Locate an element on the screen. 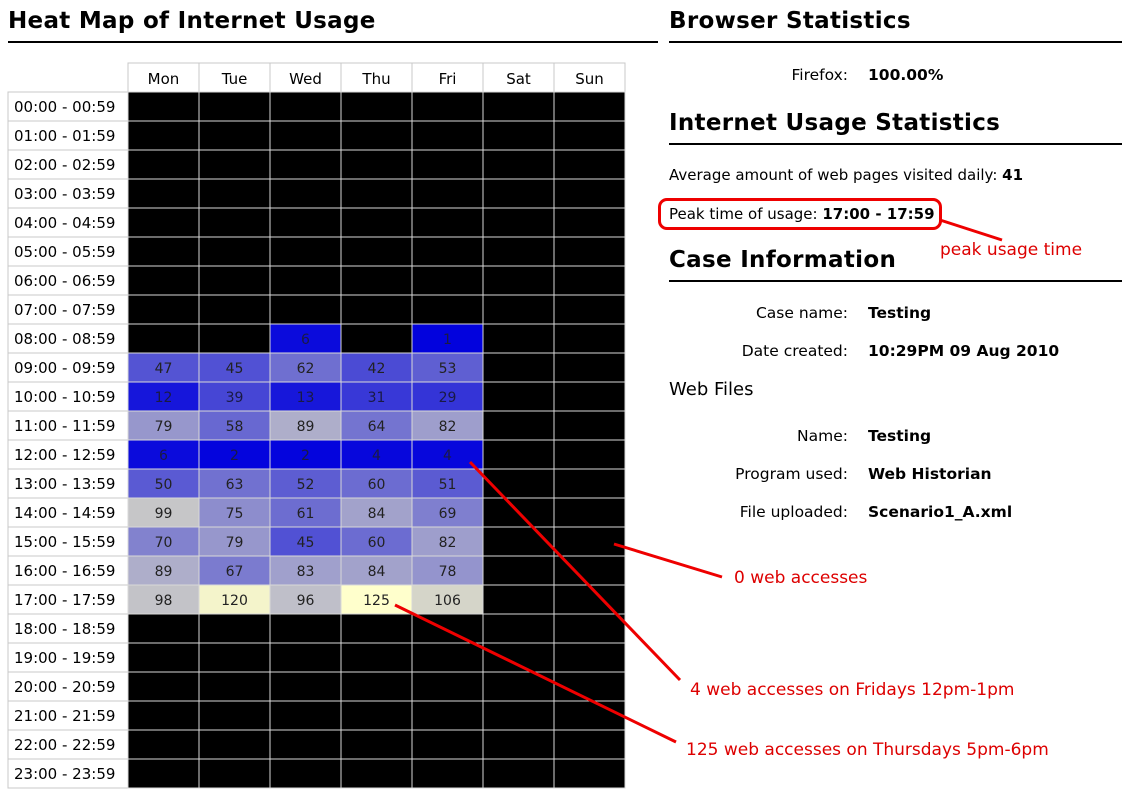  column-header-label: Thu is located at coordinates (375, 79).